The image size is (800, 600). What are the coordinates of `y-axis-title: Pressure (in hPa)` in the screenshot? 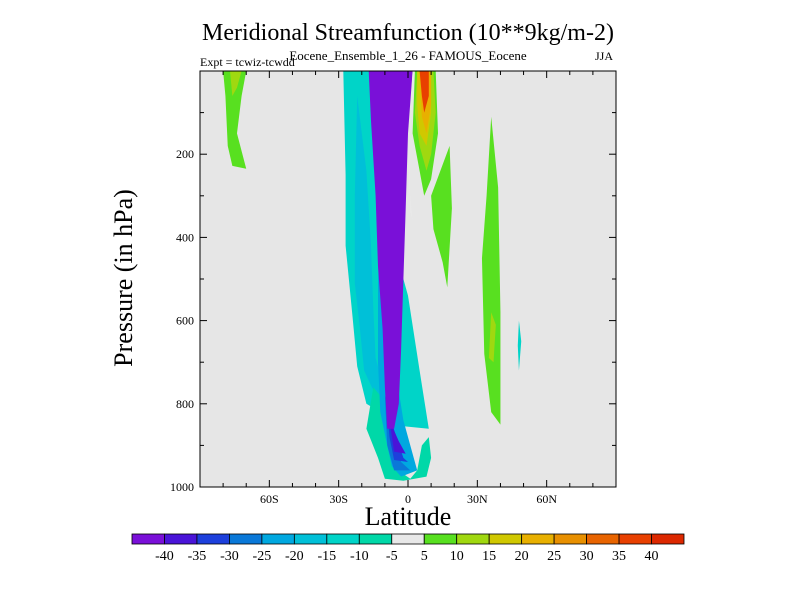 It's located at (123, 278).